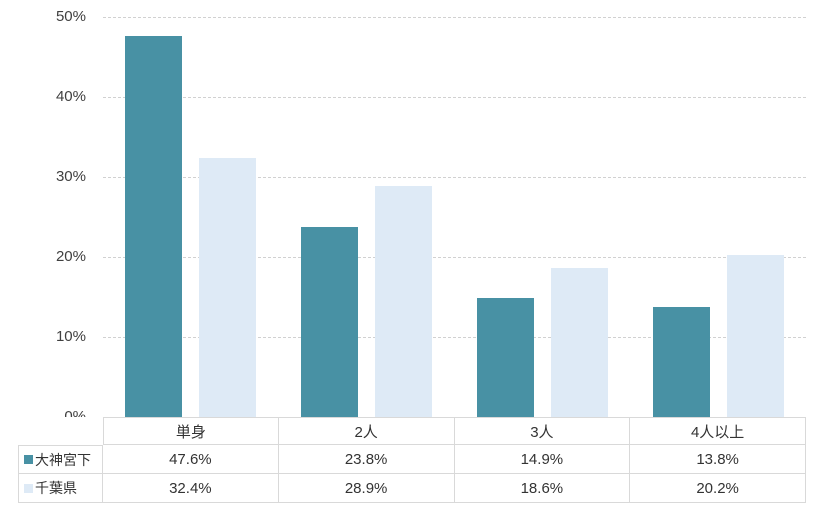  I want to click on table-category-cell: 単身, so click(191, 431).